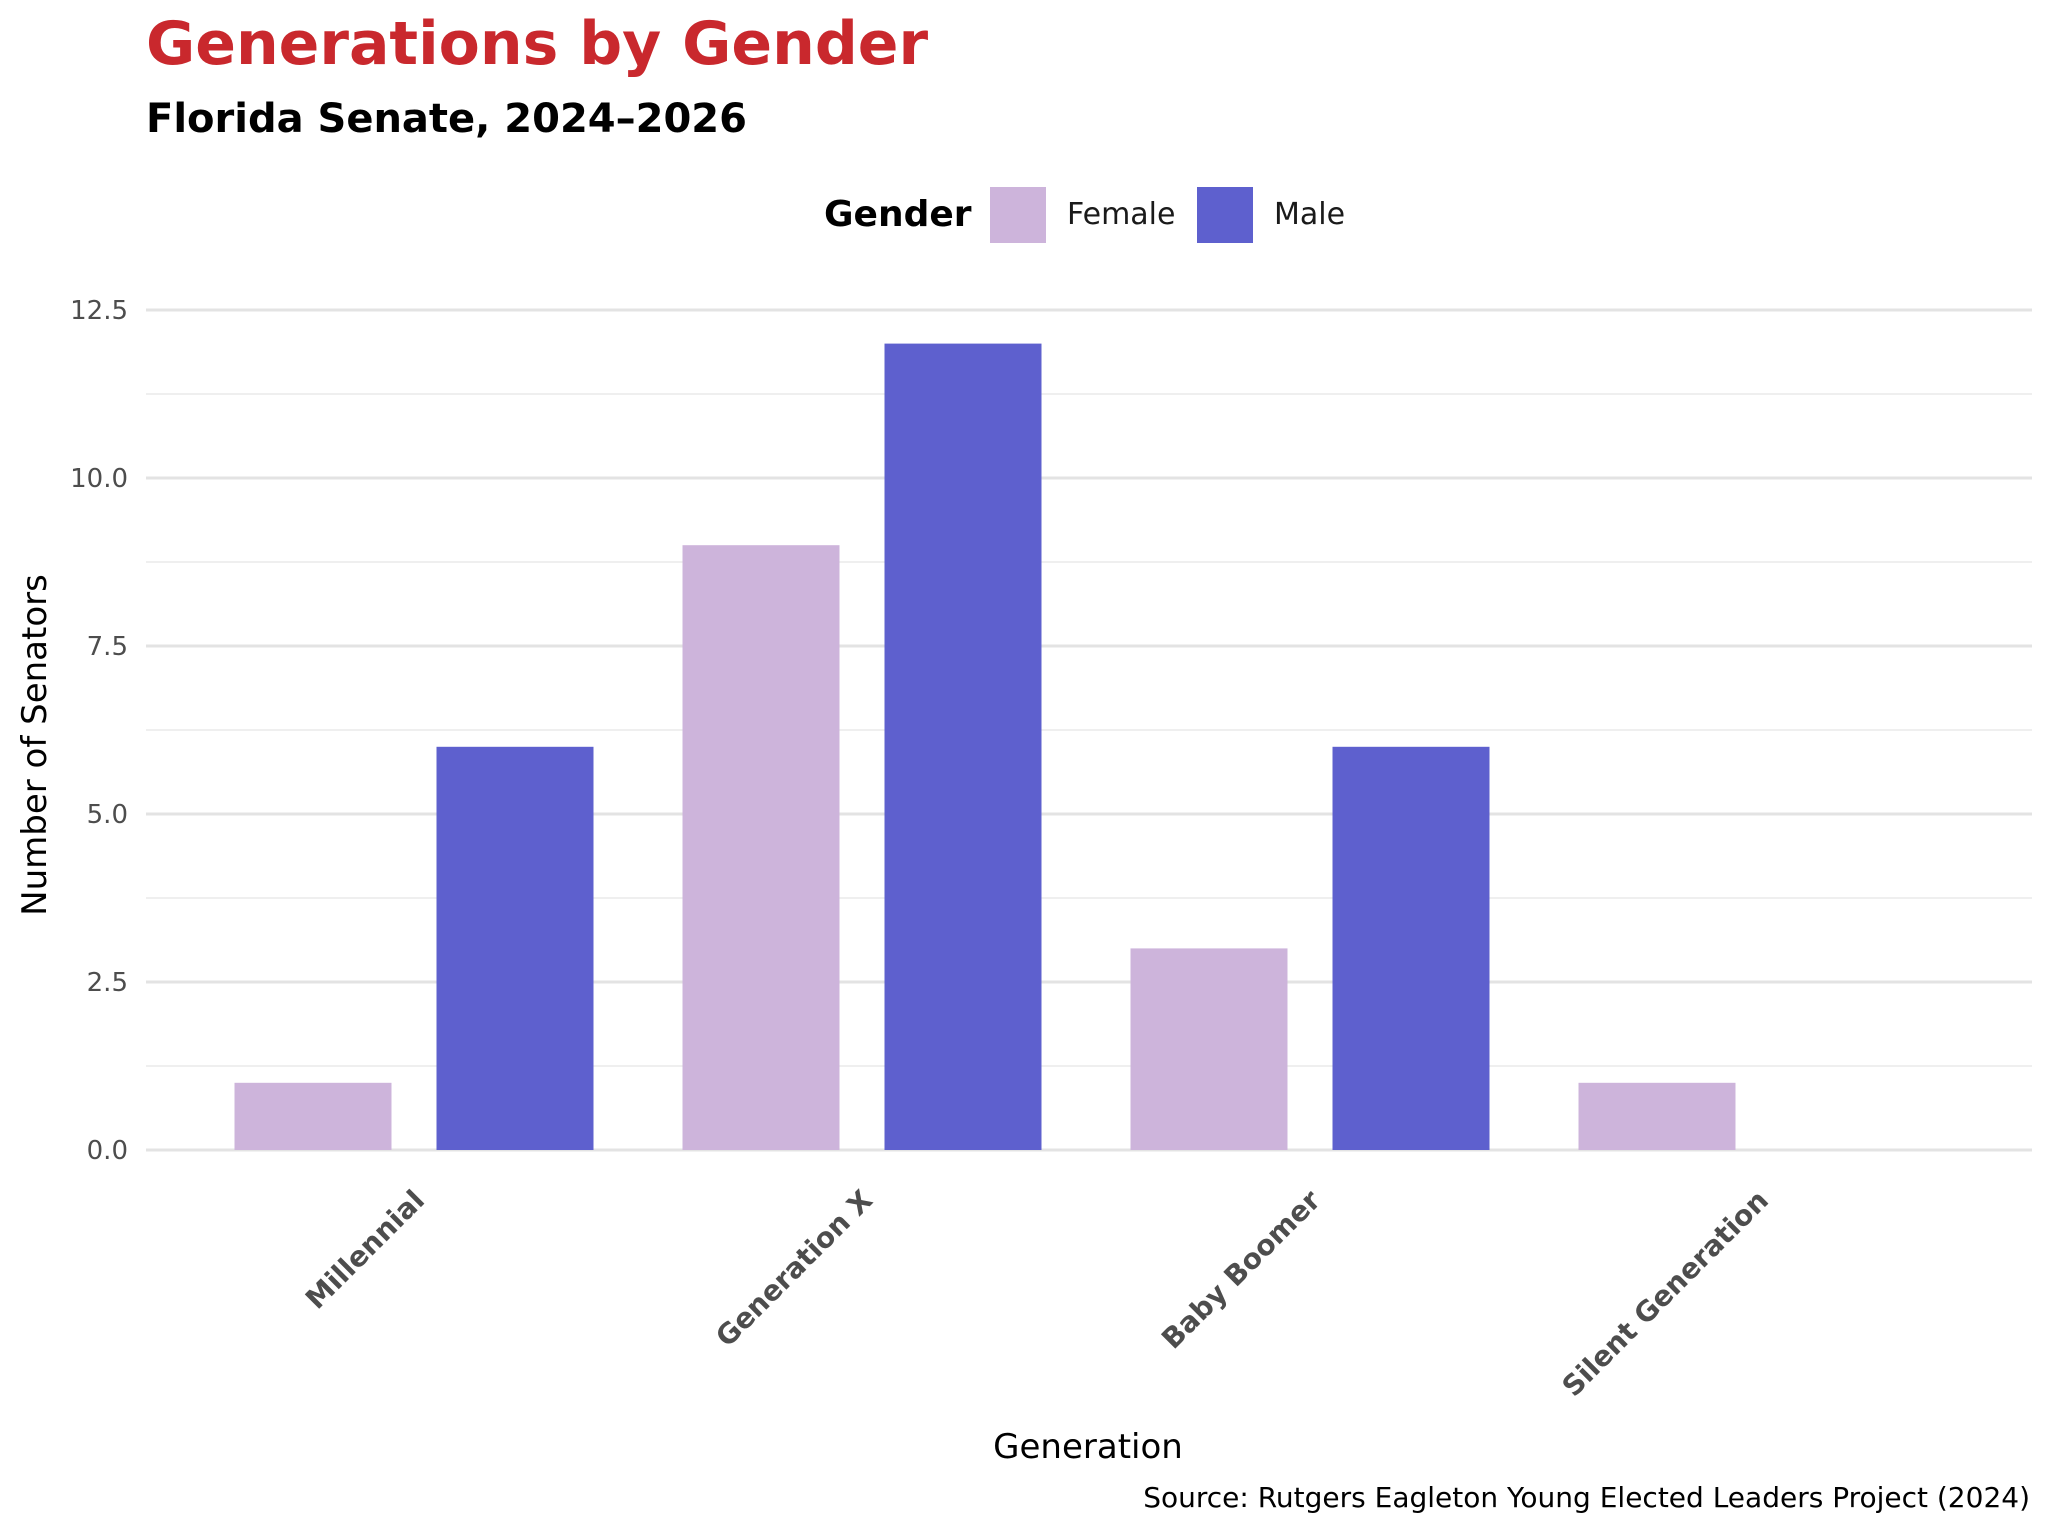 This screenshot has height=1536, width=2048. I want to click on y-tick-label: 5.0, so click(107, 815).